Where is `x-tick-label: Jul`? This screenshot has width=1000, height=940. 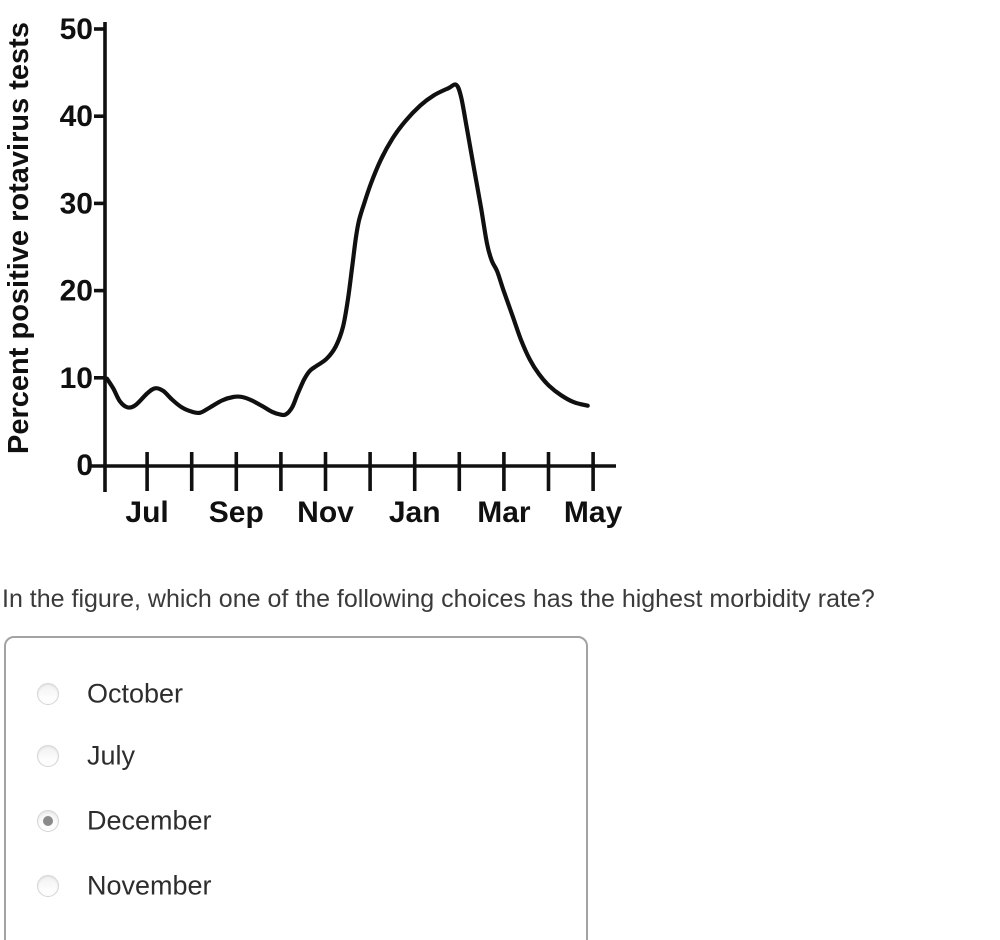 x-tick-label: Jul is located at coordinates (146, 512).